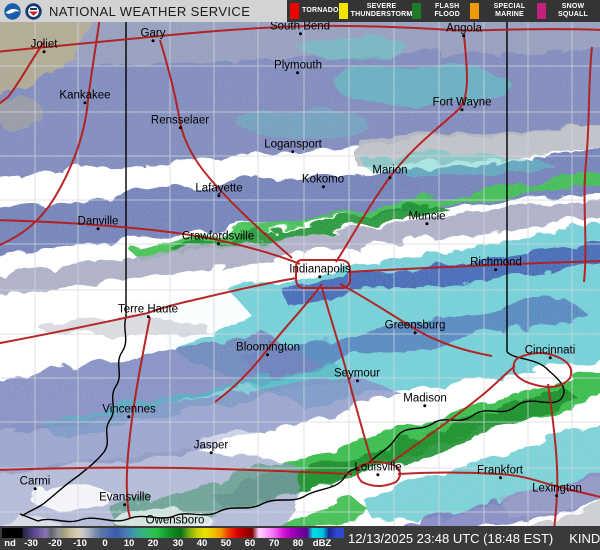 This screenshot has width=600, height=550. I want to click on highway-i65-north, so click(226, 149).